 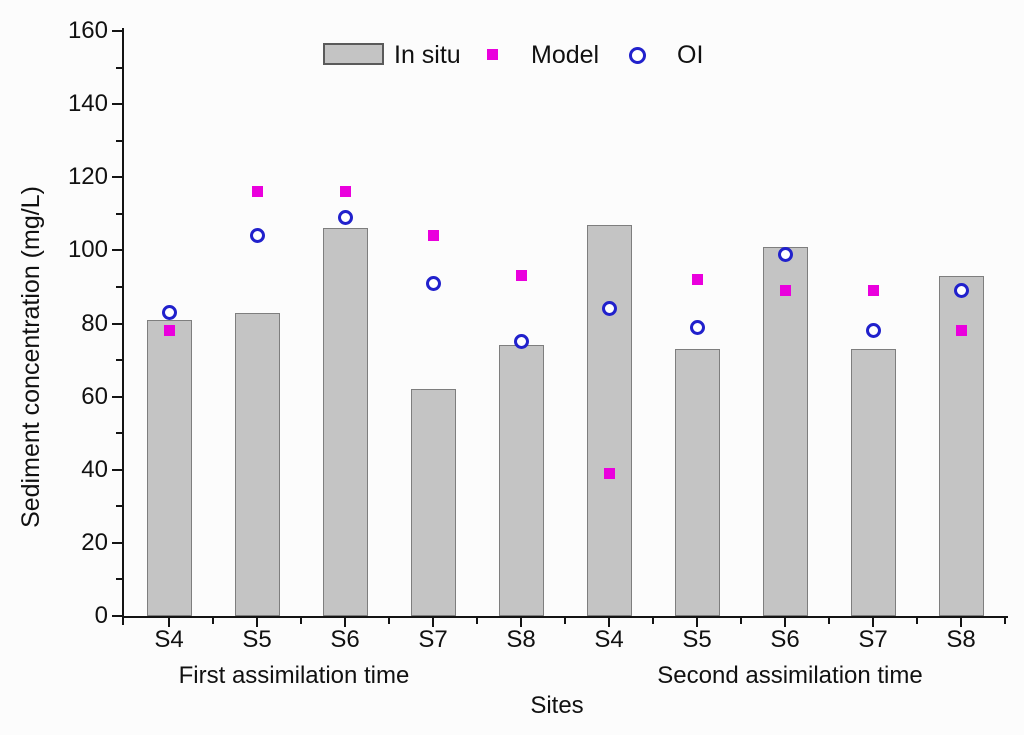 I want to click on y-tick-label: 0, so click(x=101, y=615).